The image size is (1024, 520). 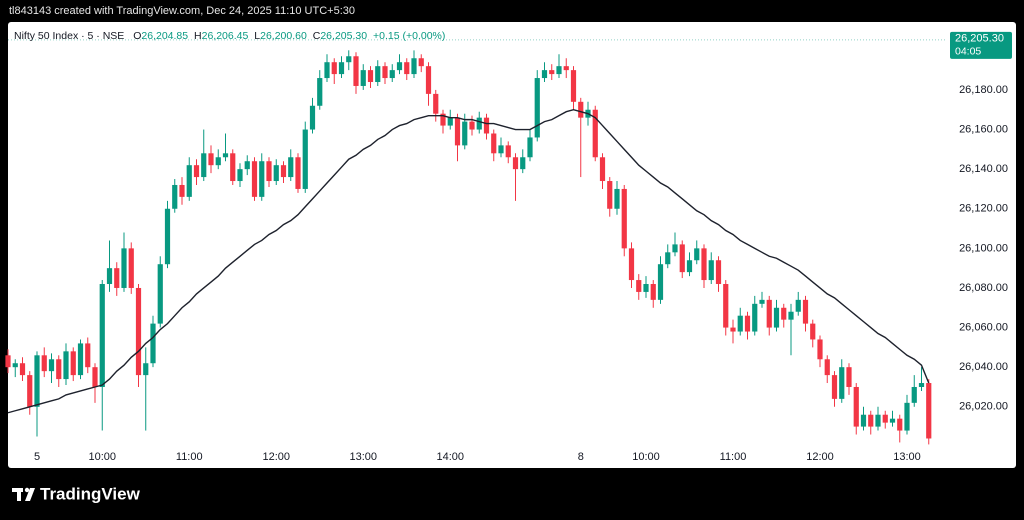 What do you see at coordinates (90, 493) in the screenshot?
I see `brand: TradingView` at bounding box center [90, 493].